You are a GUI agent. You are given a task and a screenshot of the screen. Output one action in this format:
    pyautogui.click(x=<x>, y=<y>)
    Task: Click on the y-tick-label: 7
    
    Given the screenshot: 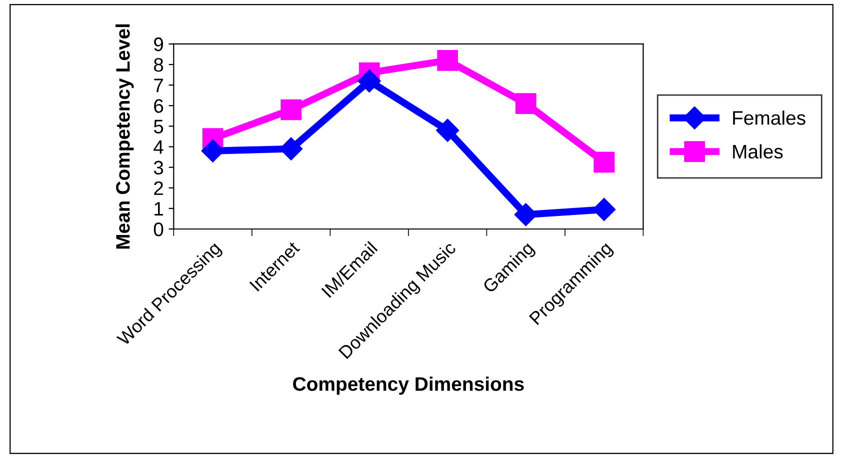 What is the action you would take?
    pyautogui.click(x=158, y=85)
    